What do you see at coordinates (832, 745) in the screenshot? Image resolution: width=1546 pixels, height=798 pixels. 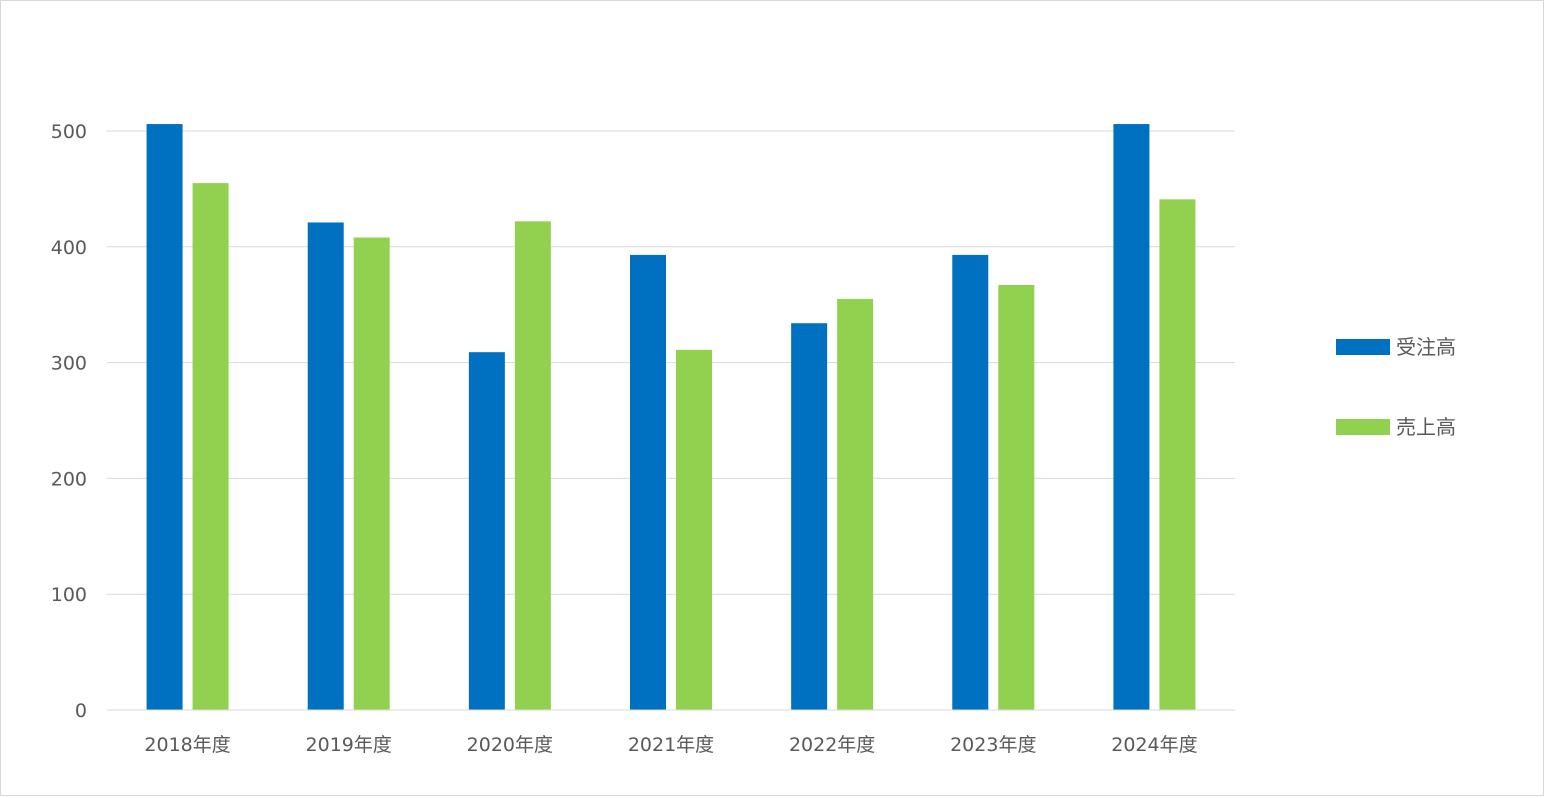 I see `x-tick-label: 2022年度` at bounding box center [832, 745].